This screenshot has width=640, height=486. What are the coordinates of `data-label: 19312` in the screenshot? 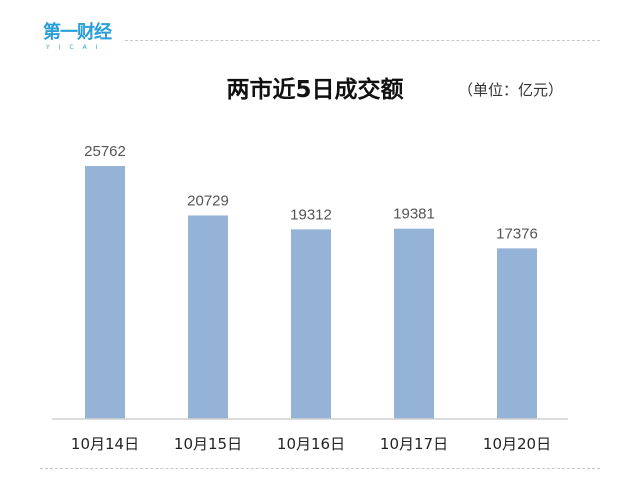 It's located at (311, 214).